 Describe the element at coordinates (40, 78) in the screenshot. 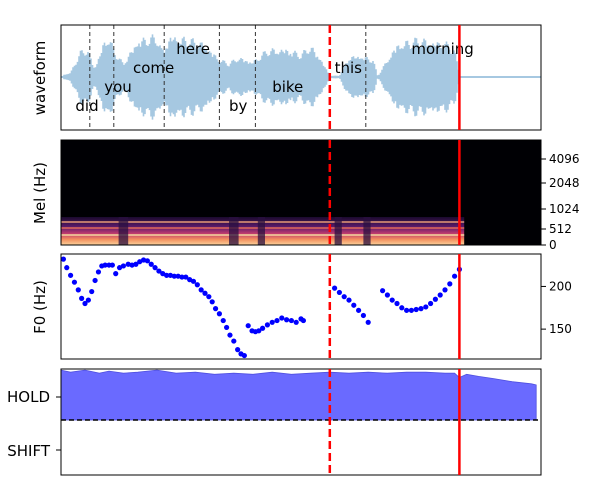

I see `waveform-ylabel: waveform` at that location.